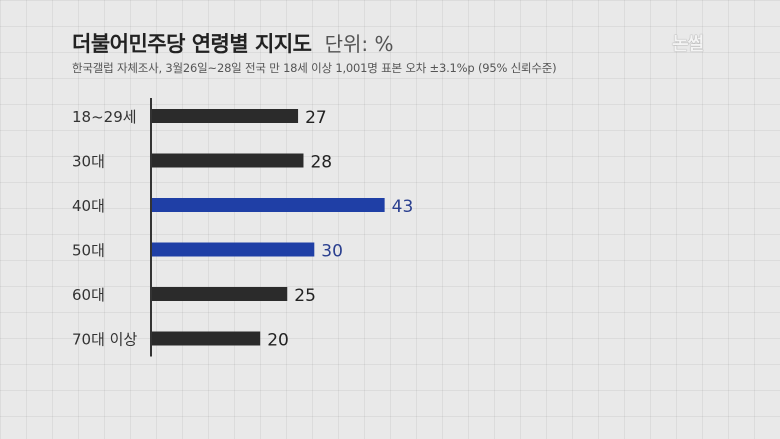 This screenshot has width=780, height=439. I want to click on data-label: 43, so click(403, 207).